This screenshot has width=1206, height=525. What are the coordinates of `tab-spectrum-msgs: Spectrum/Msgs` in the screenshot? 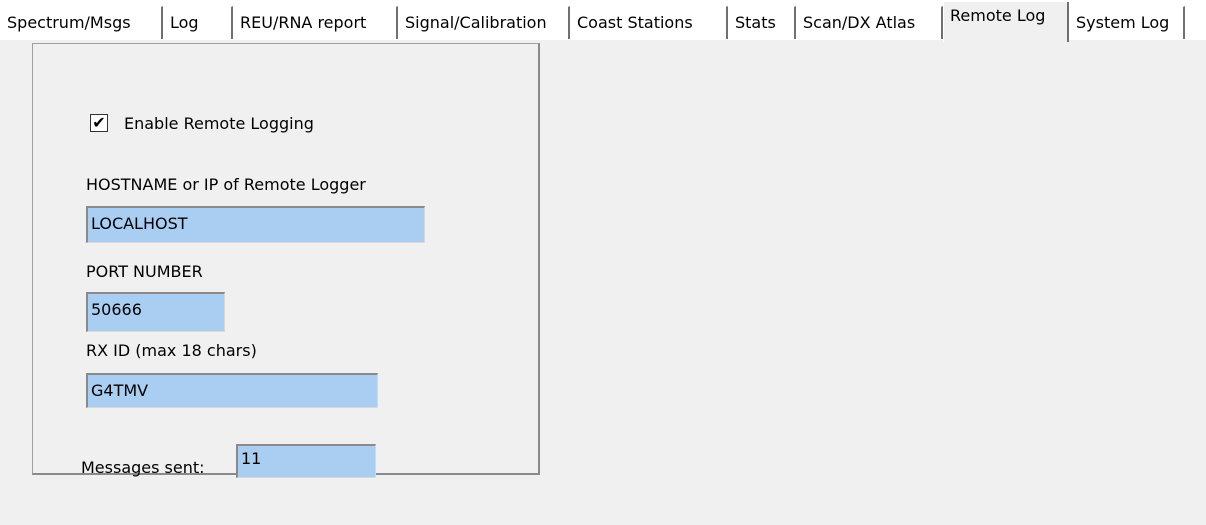 It's located at (81, 22).